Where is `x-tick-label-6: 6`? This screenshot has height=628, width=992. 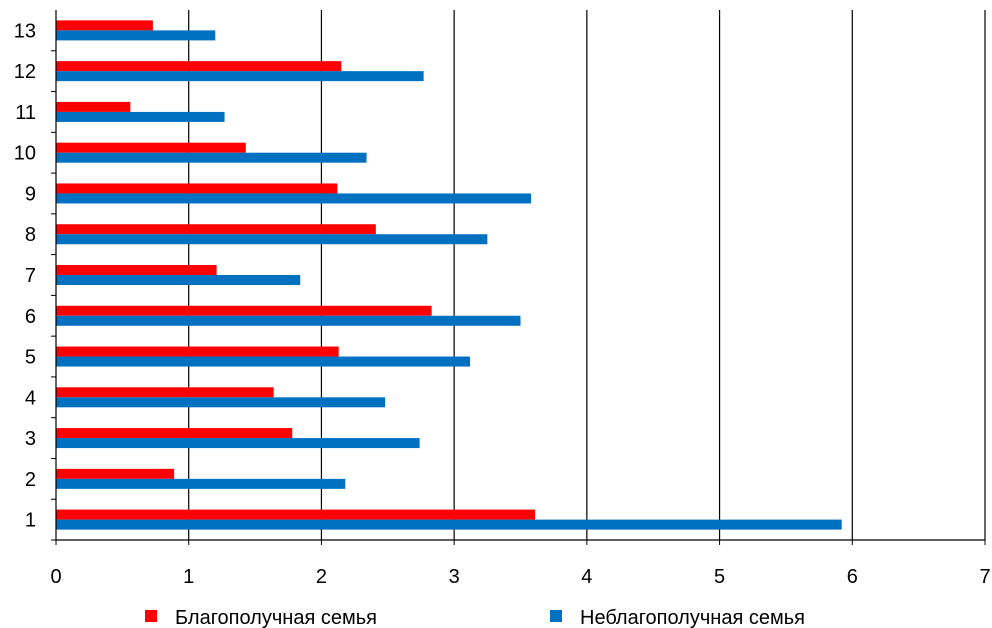 x-tick-label-6: 6 is located at coordinates (852, 577).